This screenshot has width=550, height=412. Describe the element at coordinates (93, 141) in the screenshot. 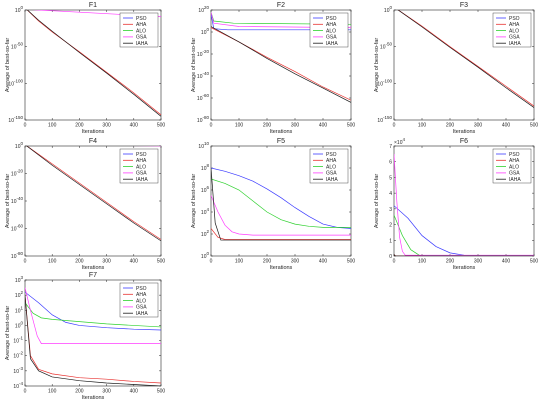

I see `chart-title: F4` at that location.